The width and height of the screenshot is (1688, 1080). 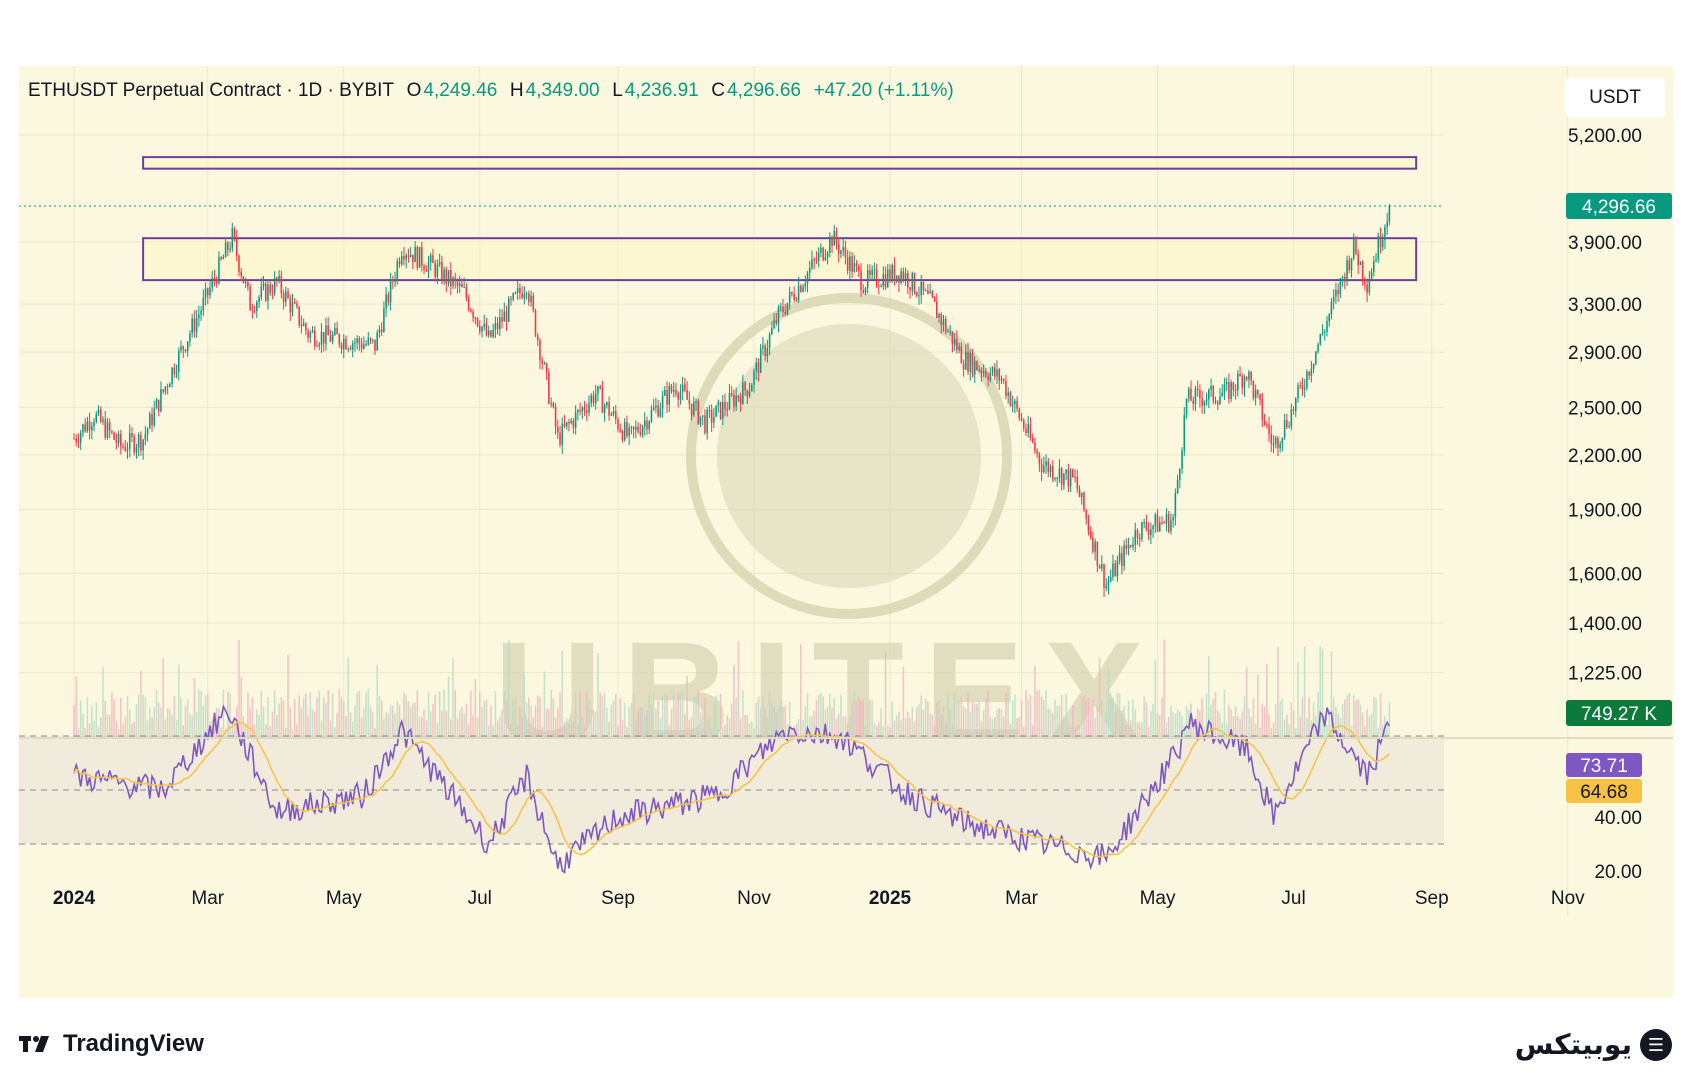 What do you see at coordinates (1656, 1044) in the screenshot?
I see `brand-mark-icon: ☰` at bounding box center [1656, 1044].